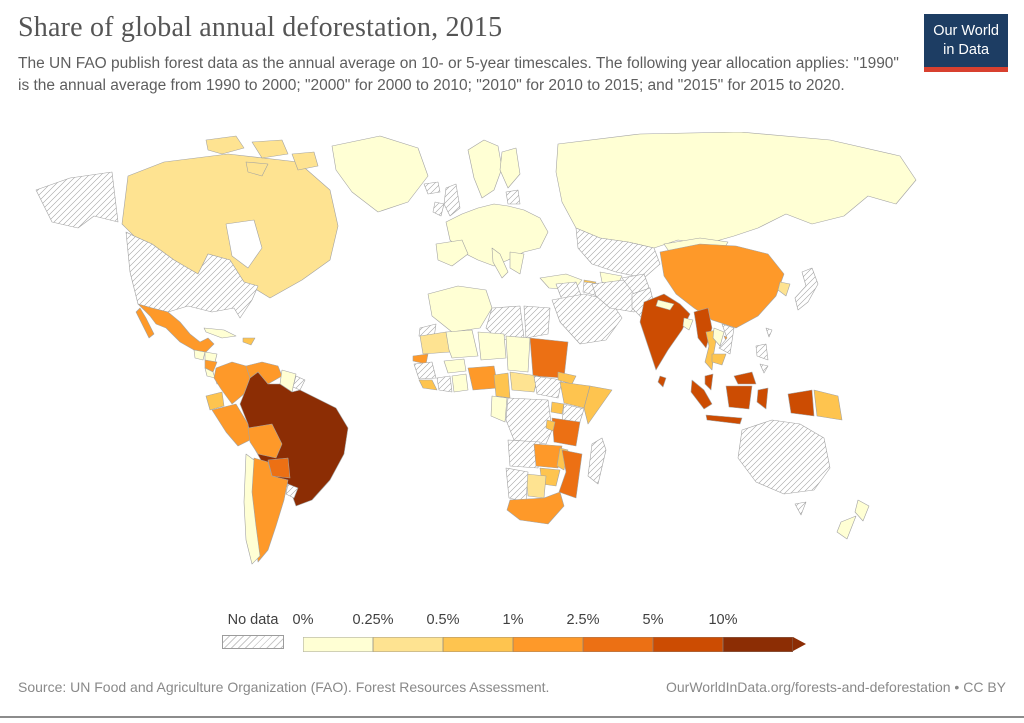  What do you see at coordinates (524, 382) in the screenshot?
I see `country-central-african-republic` at bounding box center [524, 382].